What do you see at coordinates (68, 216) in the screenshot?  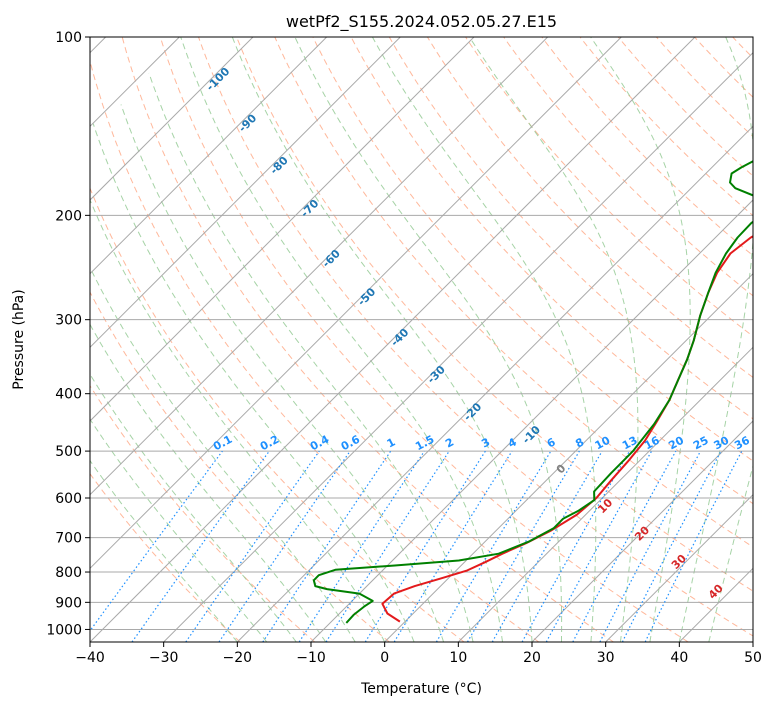 I see `y-tick-label: 200` at bounding box center [68, 216].